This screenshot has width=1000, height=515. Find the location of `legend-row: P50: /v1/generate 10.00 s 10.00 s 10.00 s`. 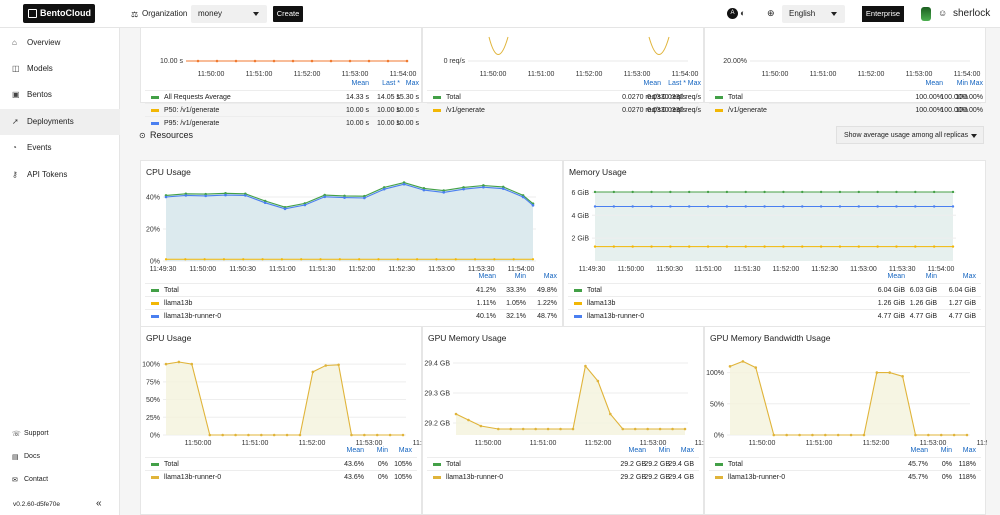

legend-row: P50: /v1/generate 10.00 s 10.00 s 10.00 s is located at coordinates (282, 109).